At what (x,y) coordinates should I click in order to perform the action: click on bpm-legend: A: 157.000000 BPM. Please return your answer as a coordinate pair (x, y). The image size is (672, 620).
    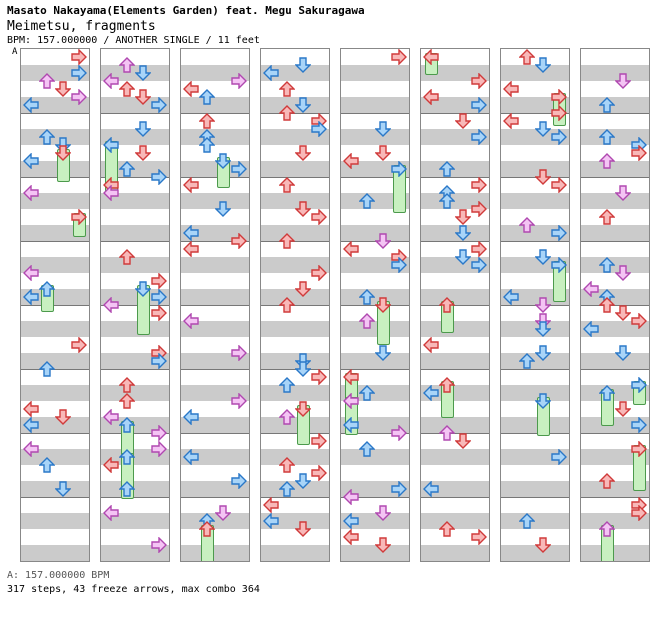
    Looking at the image, I should click on (58, 575).